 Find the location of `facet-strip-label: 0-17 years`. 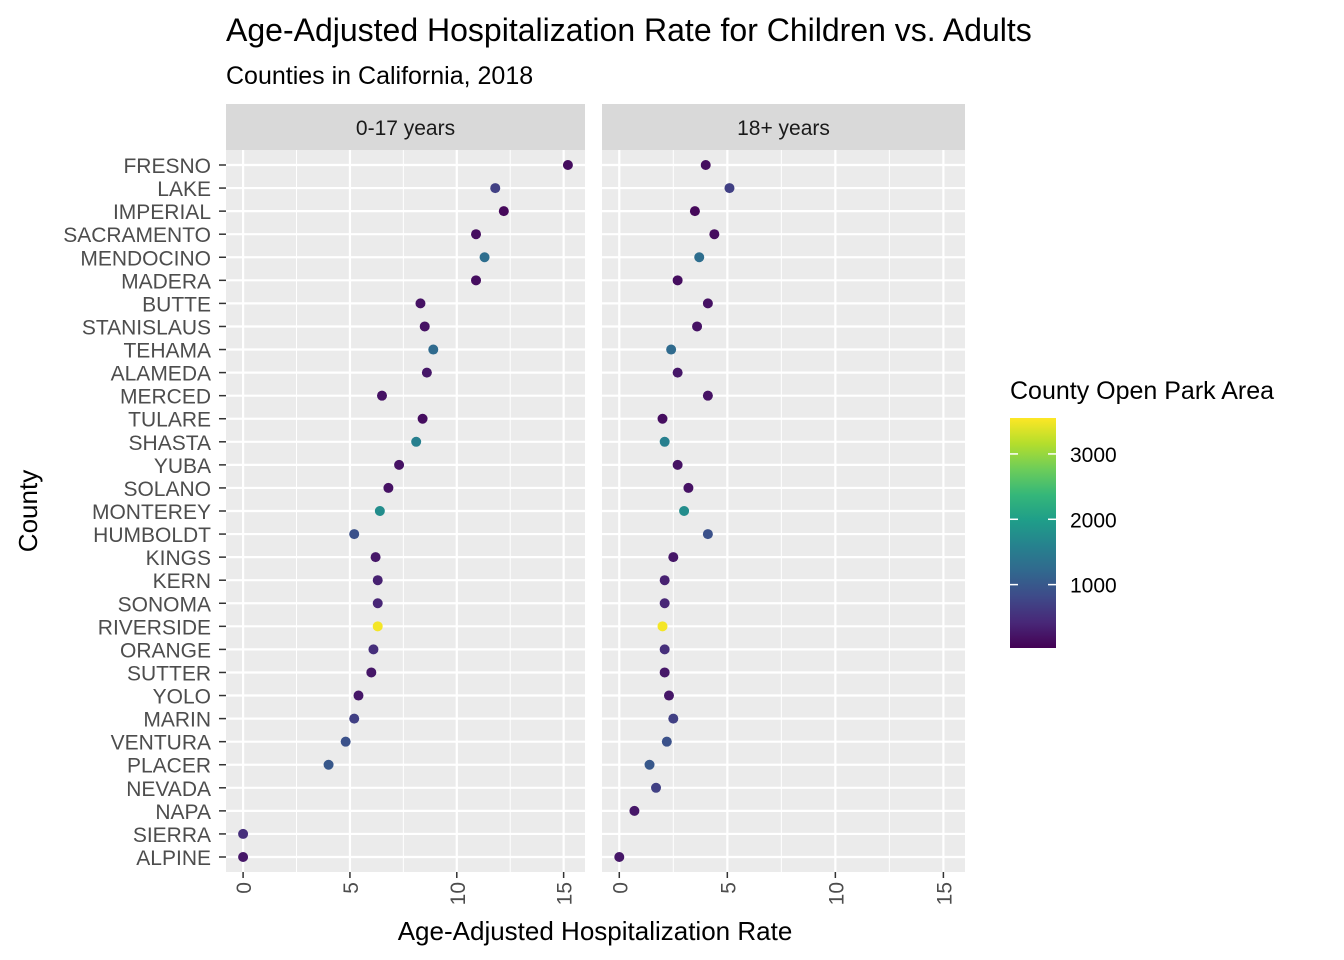

facet-strip-label: 0-17 years is located at coordinates (405, 128).